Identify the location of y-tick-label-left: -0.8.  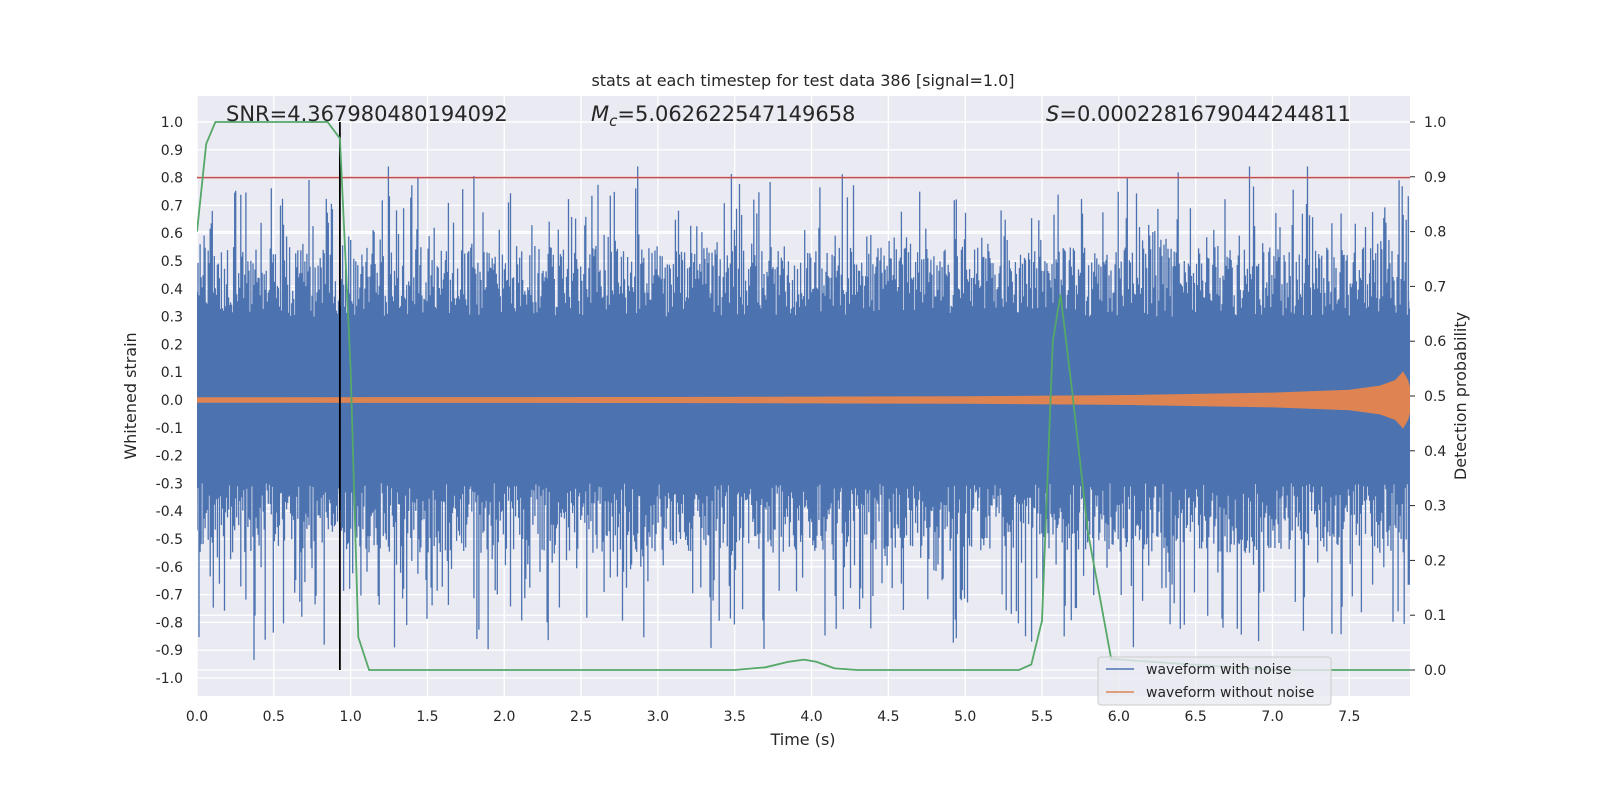
(169, 623).